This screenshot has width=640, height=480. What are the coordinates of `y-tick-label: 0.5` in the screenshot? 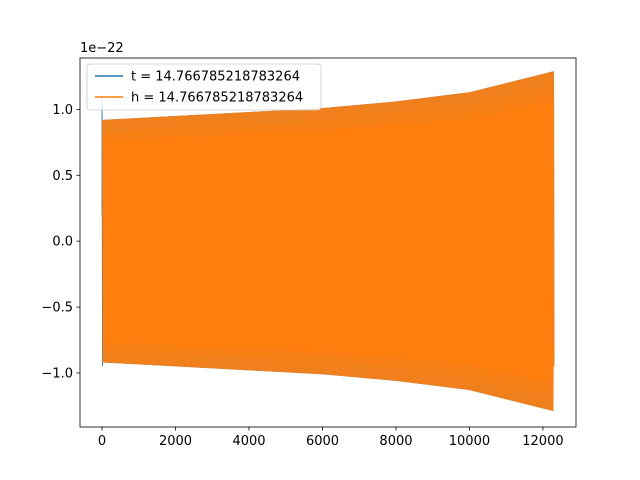 It's located at (62, 176).